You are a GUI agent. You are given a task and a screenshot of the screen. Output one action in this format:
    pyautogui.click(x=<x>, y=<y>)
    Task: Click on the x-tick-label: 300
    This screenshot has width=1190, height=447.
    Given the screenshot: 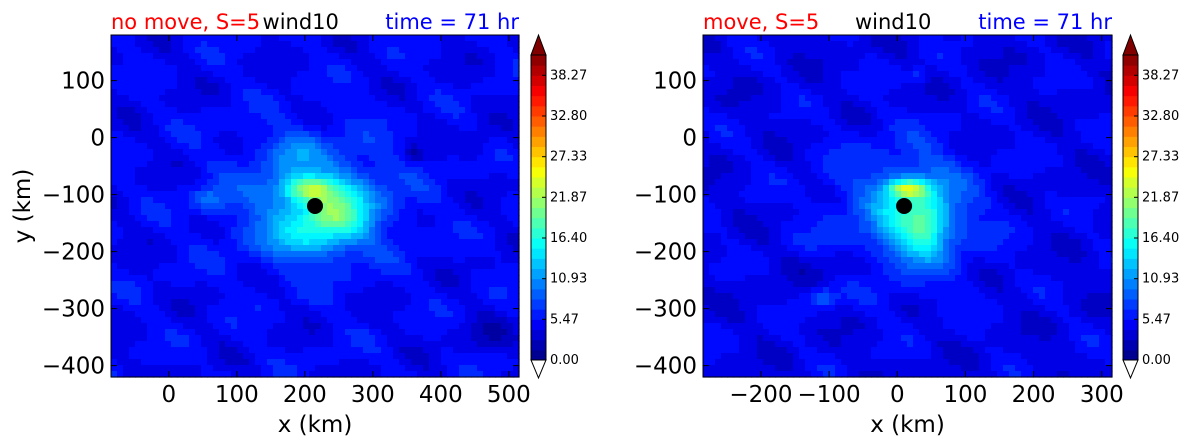 What is the action you would take?
    pyautogui.click(x=1102, y=395)
    